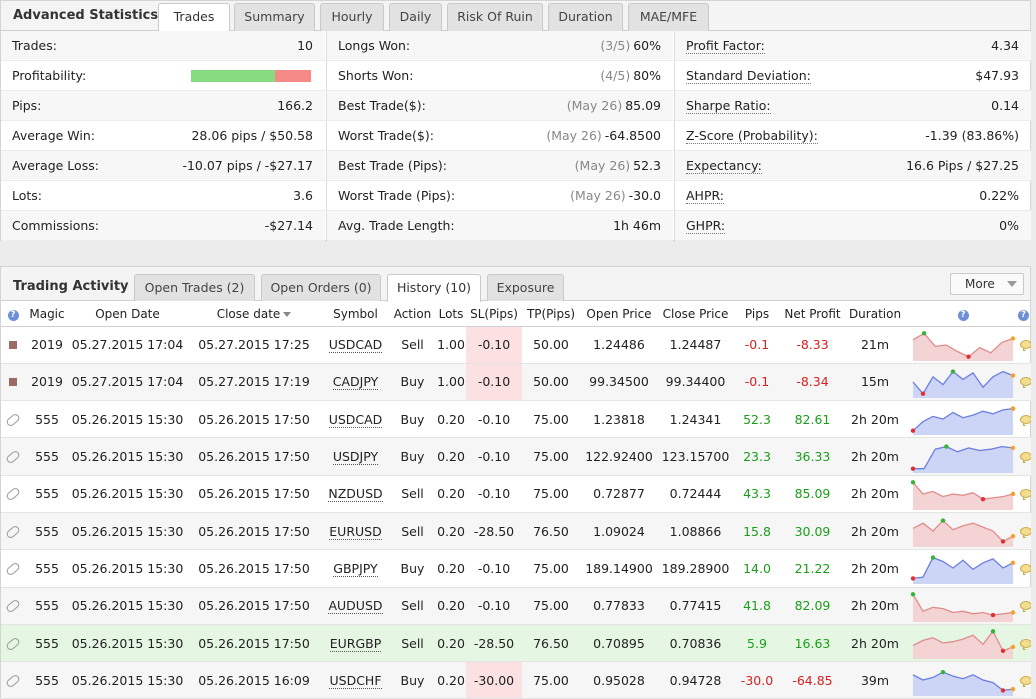 The height and width of the screenshot is (699, 1036). What do you see at coordinates (943, 672) in the screenshot?
I see `sparkline-high-dot` at bounding box center [943, 672].